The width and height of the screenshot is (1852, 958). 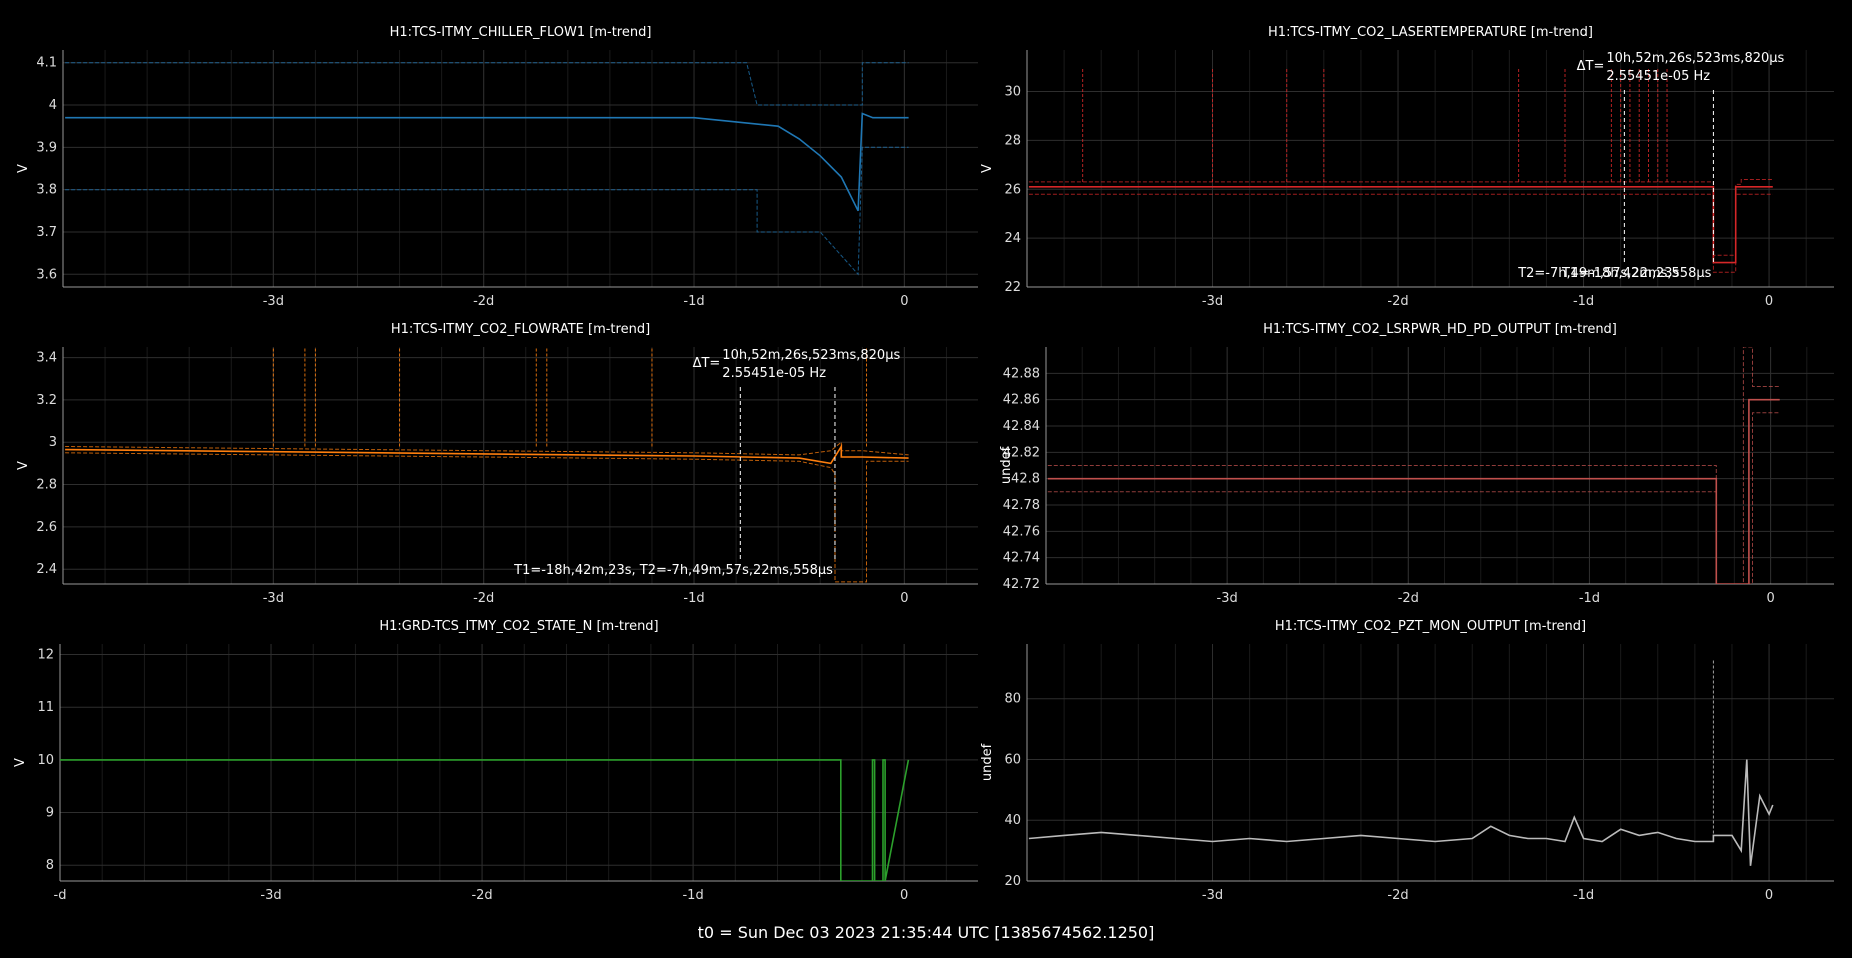 I want to click on chart-title: H1:GRD-TCS_ITMY_CO2_STATE_N [m-trend], so click(x=518, y=626).